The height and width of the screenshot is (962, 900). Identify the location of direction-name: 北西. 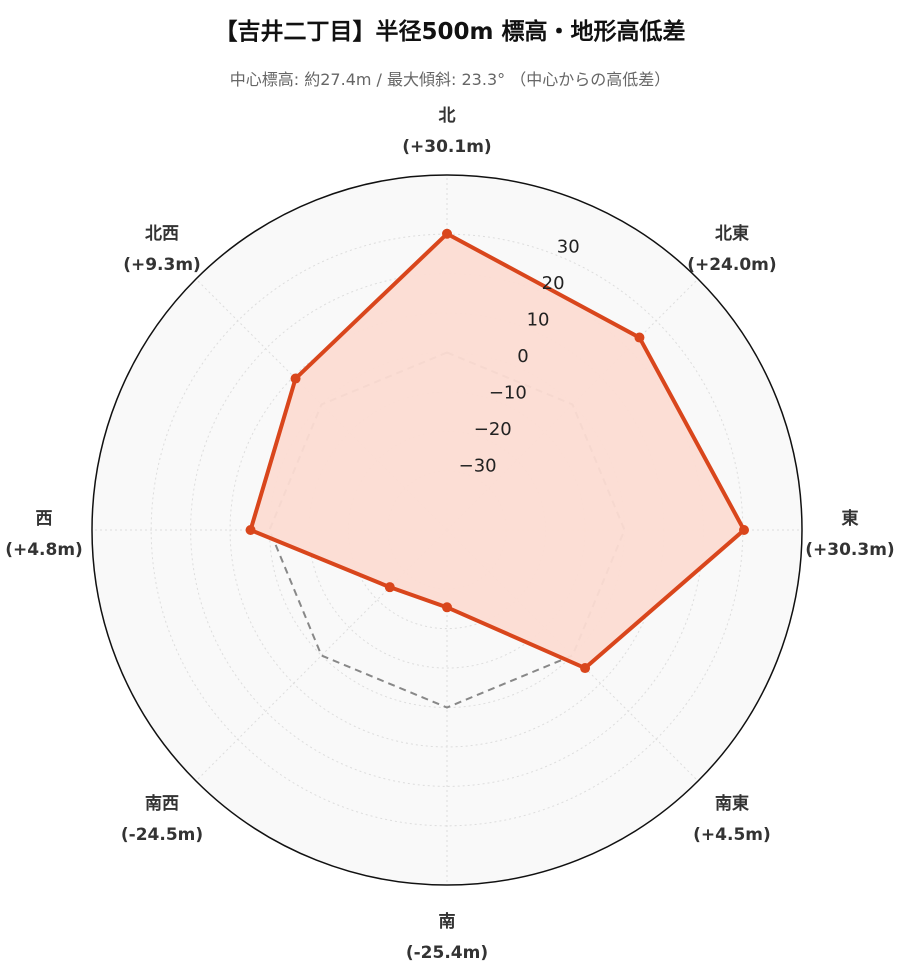
(162, 234).